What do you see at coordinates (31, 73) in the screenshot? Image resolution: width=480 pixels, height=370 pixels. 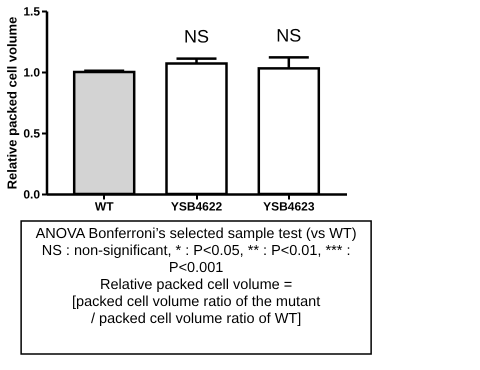 I see `y-tick-label: 1.0` at bounding box center [31, 73].